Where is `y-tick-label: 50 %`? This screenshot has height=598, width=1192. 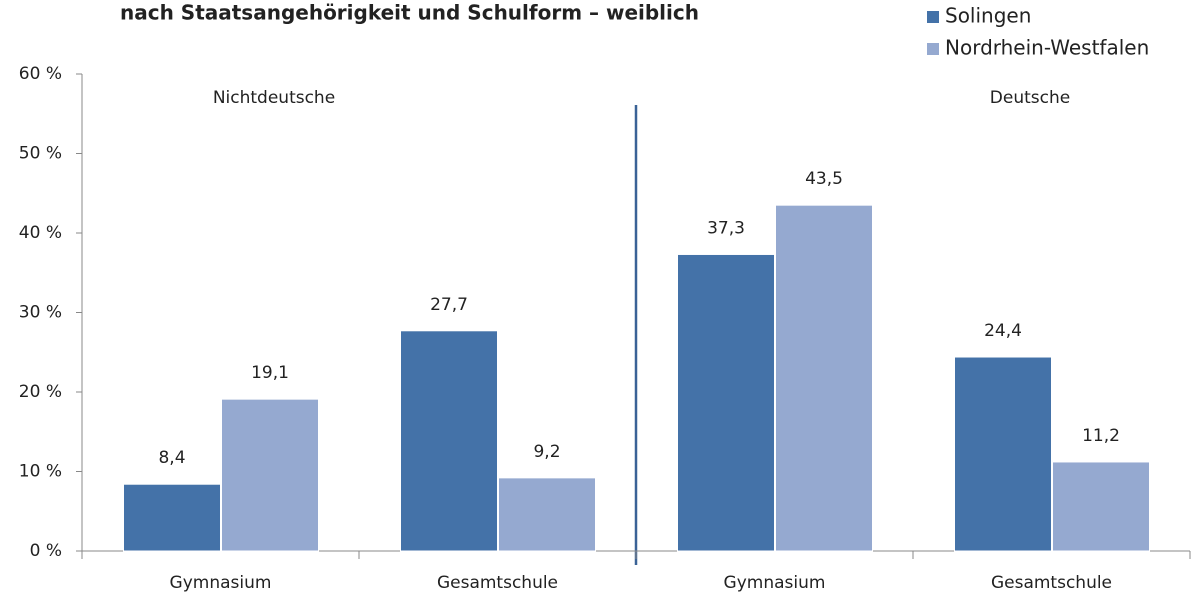
y-tick-label: 50 % is located at coordinates (40, 154).